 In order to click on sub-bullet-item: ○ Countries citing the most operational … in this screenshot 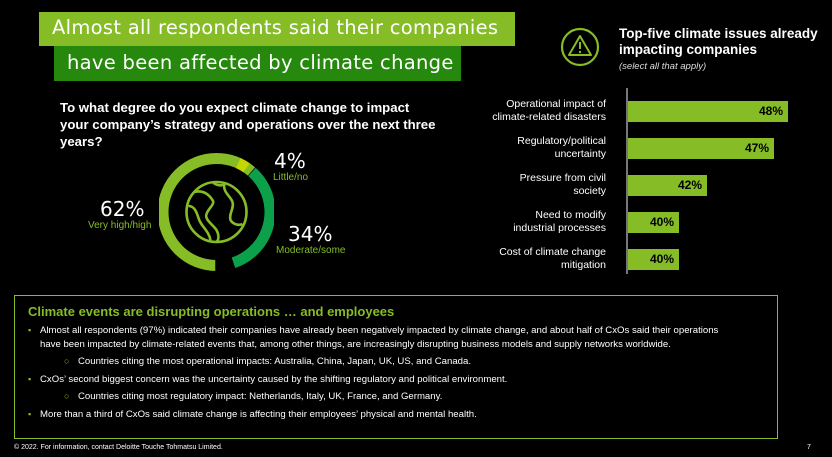, I will do `click(395, 362)`.